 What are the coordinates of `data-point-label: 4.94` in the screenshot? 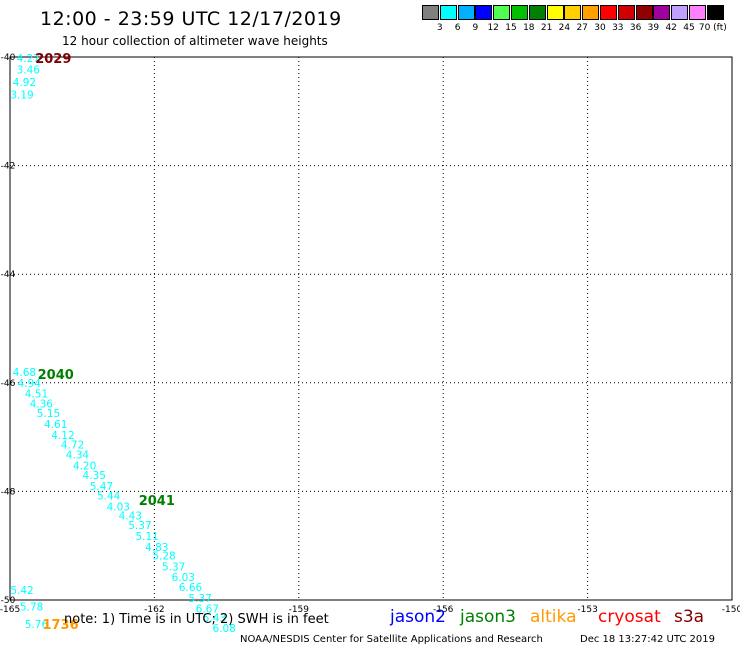 It's located at (30, 384).